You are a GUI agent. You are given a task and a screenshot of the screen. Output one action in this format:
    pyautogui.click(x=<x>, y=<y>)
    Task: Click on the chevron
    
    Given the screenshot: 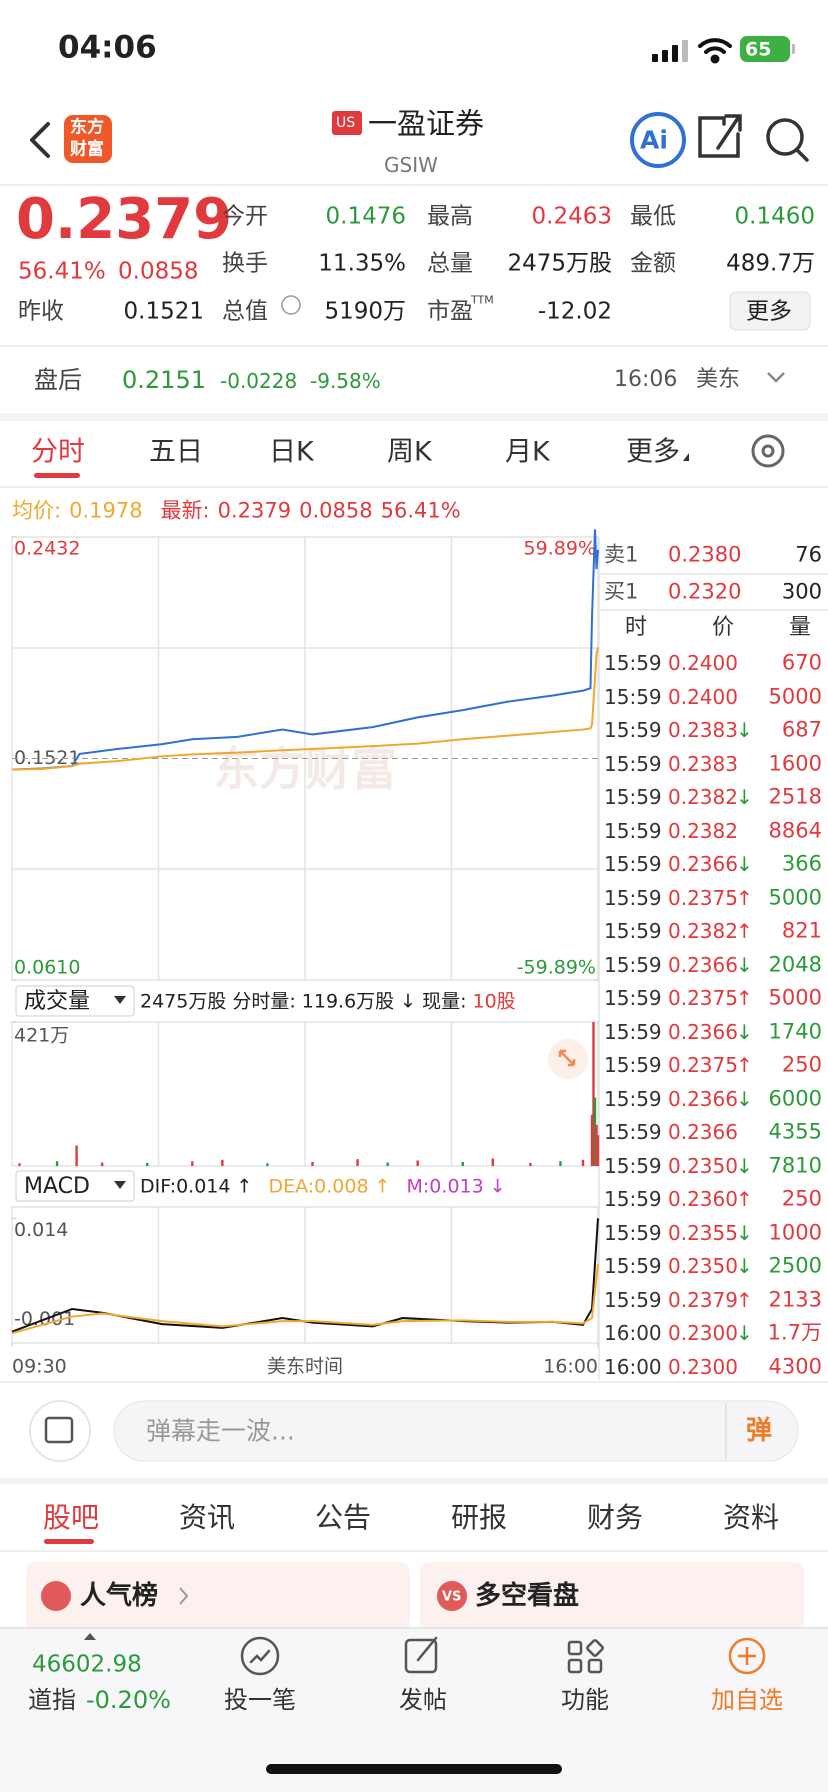 What is the action you would take?
    pyautogui.click(x=184, y=1596)
    